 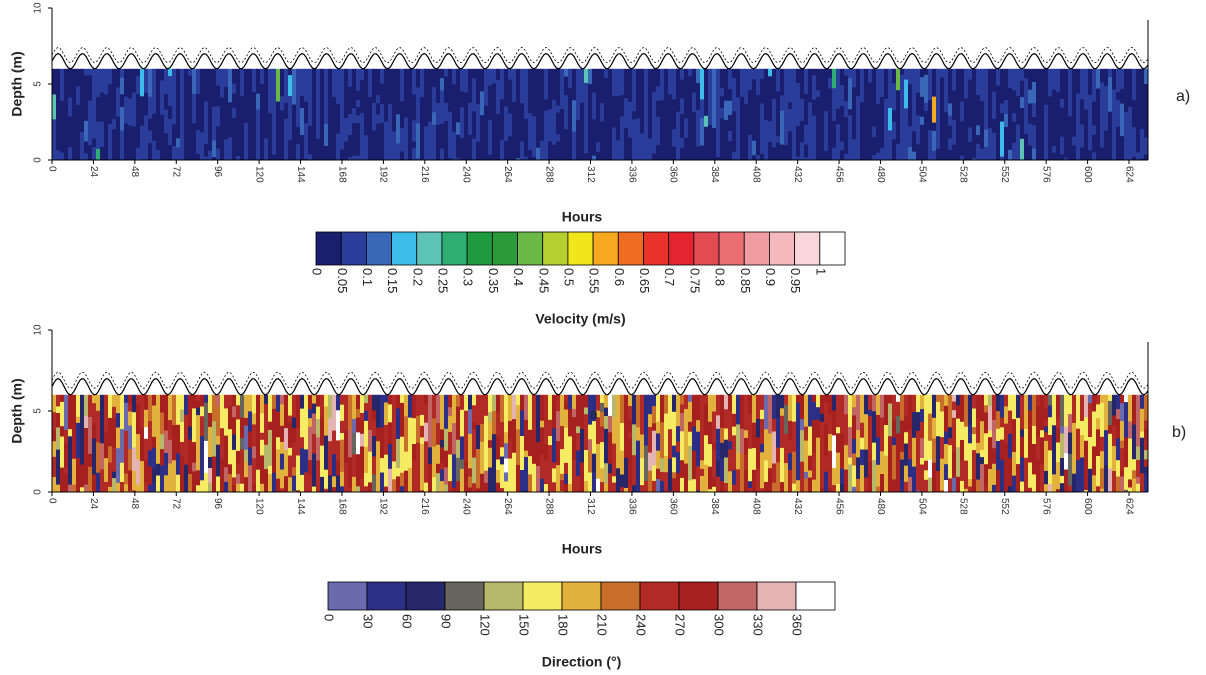 What do you see at coordinates (600, 61) in the screenshot?
I see `surface-line` at bounding box center [600, 61].